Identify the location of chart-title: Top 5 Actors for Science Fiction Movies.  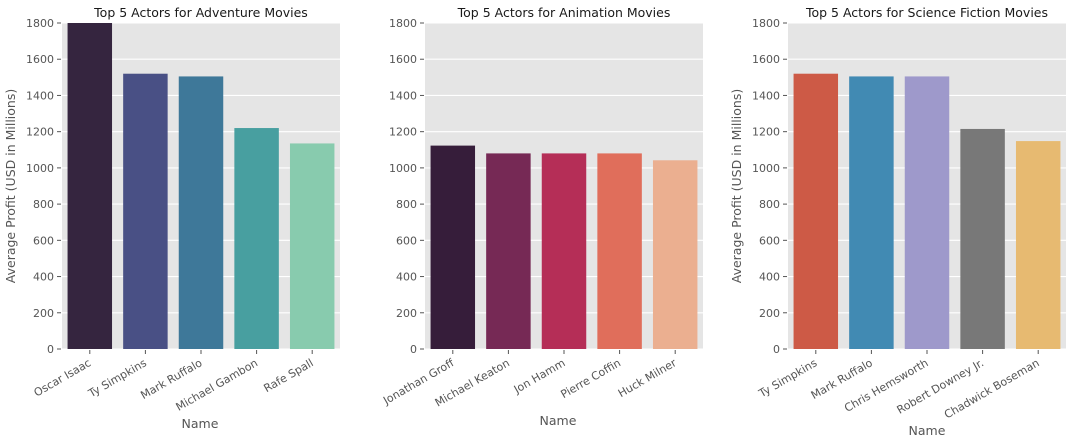
(926, 12).